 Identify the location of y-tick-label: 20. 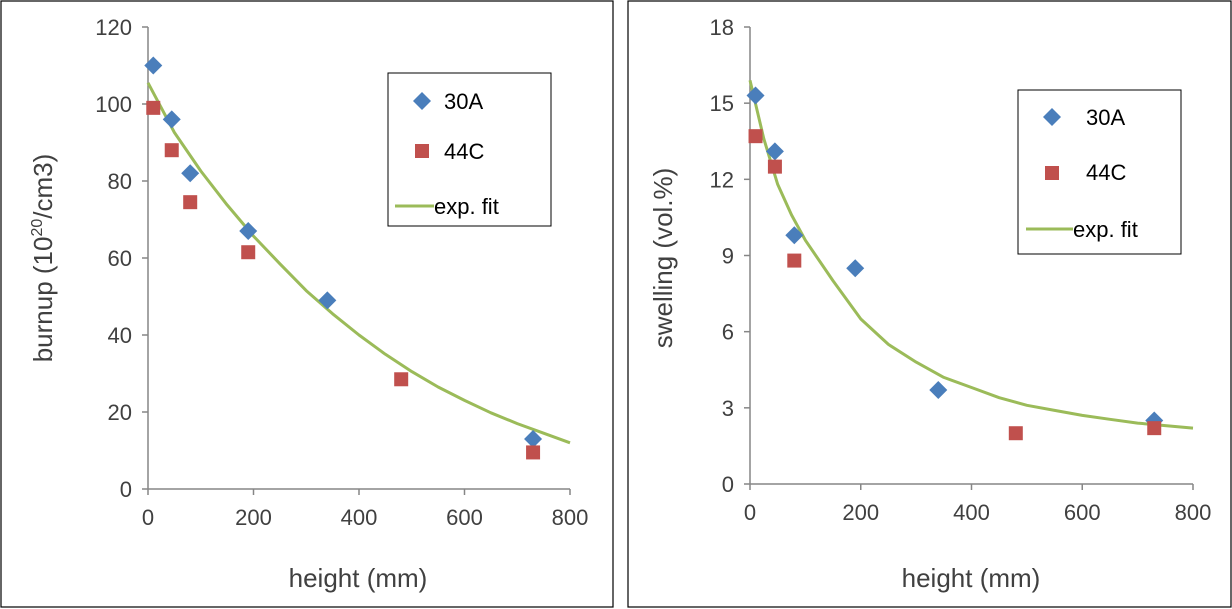
(120, 412).